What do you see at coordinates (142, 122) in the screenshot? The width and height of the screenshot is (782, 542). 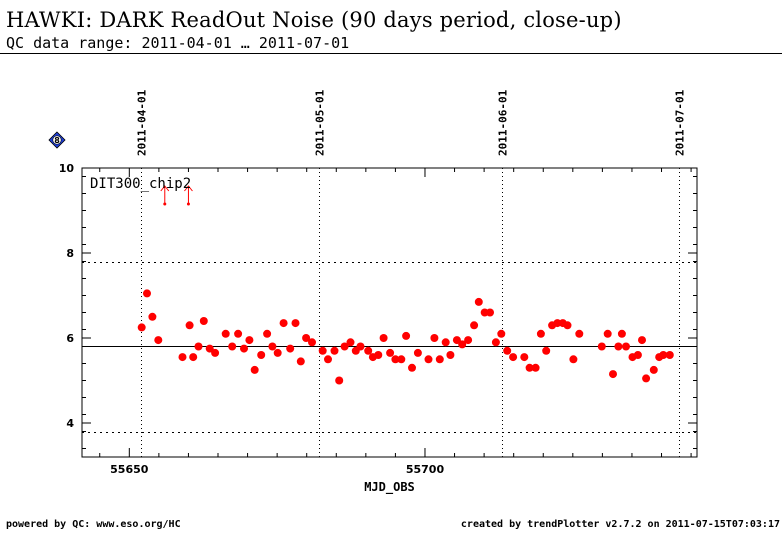 I see `date-marker-label: 2011-04-01` at bounding box center [142, 122].